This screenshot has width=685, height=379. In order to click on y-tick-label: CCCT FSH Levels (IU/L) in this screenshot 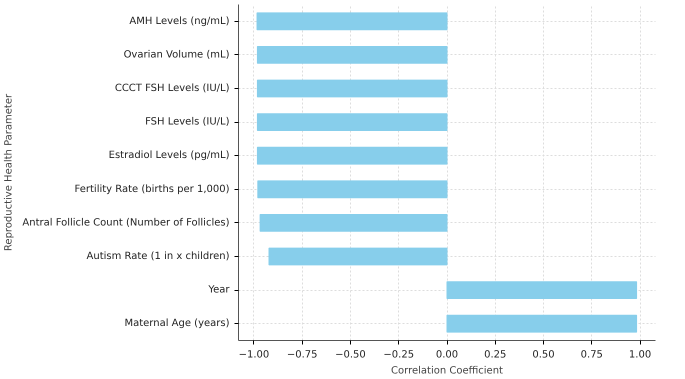, I will do `click(172, 88)`.